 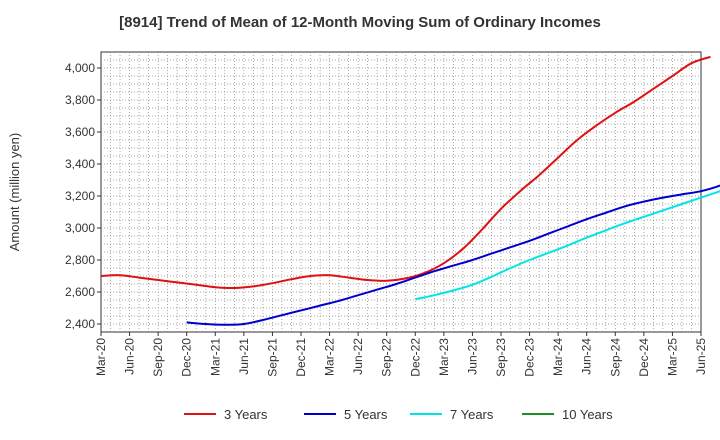 What do you see at coordinates (301, 357) in the screenshot?
I see `x-tick-label: Dec-21` at bounding box center [301, 357].